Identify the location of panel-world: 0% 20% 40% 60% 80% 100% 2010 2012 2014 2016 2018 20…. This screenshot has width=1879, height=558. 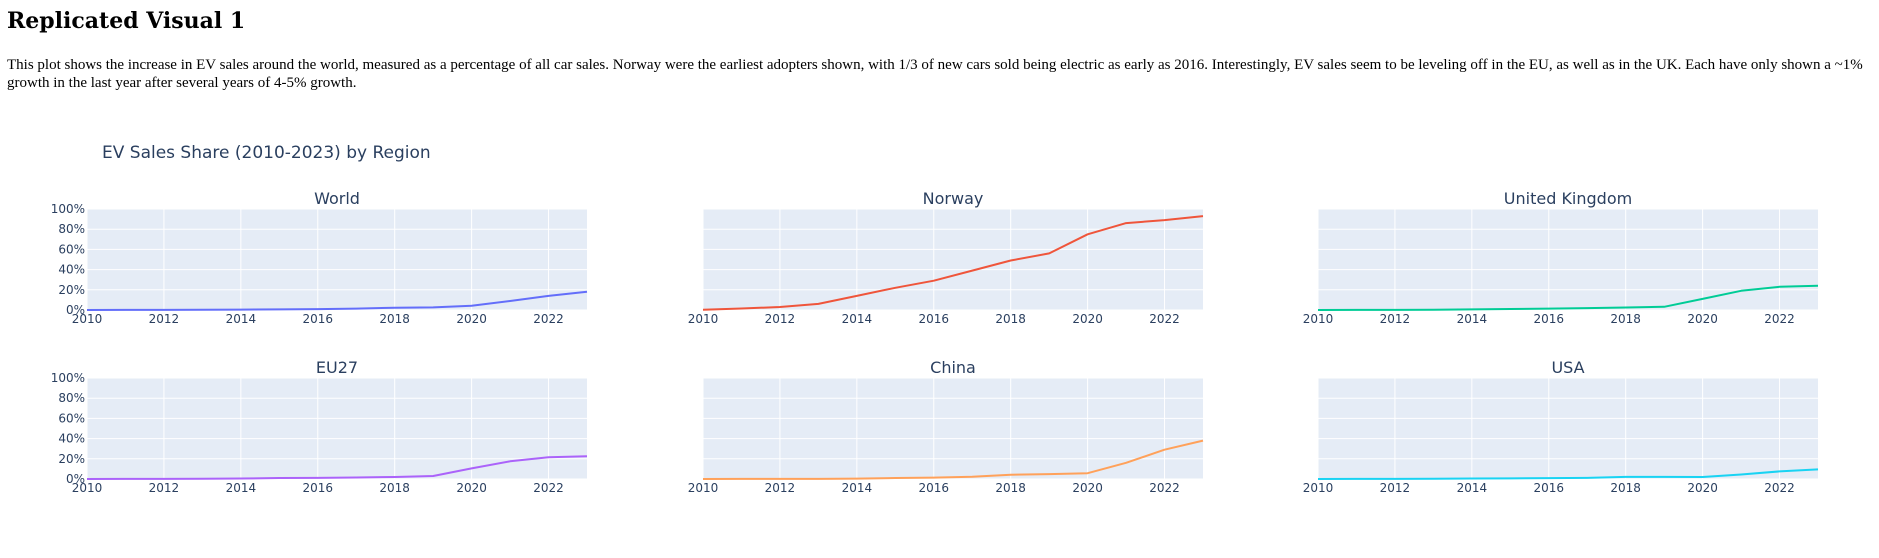
(319, 257).